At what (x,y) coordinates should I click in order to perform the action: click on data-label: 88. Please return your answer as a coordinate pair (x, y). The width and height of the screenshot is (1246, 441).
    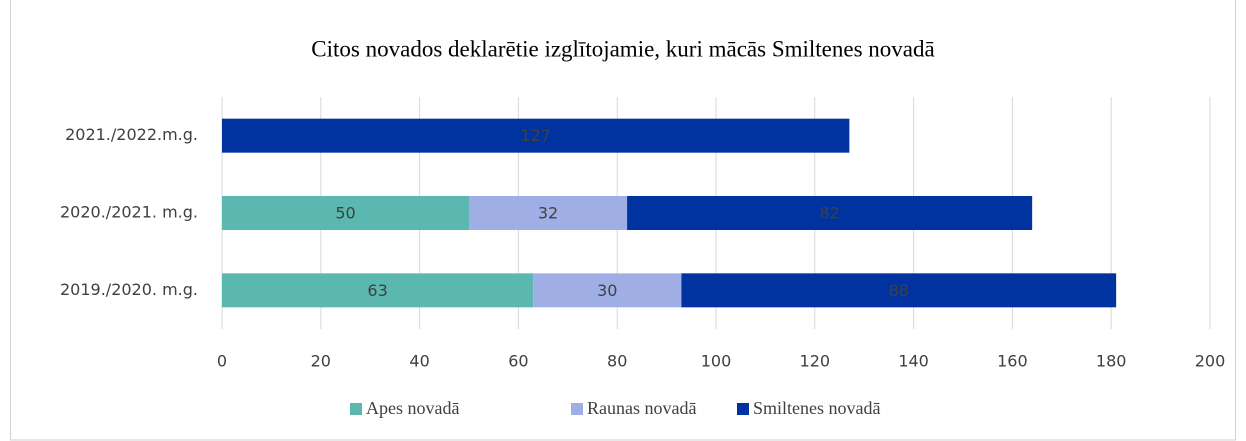
    Looking at the image, I should click on (899, 290).